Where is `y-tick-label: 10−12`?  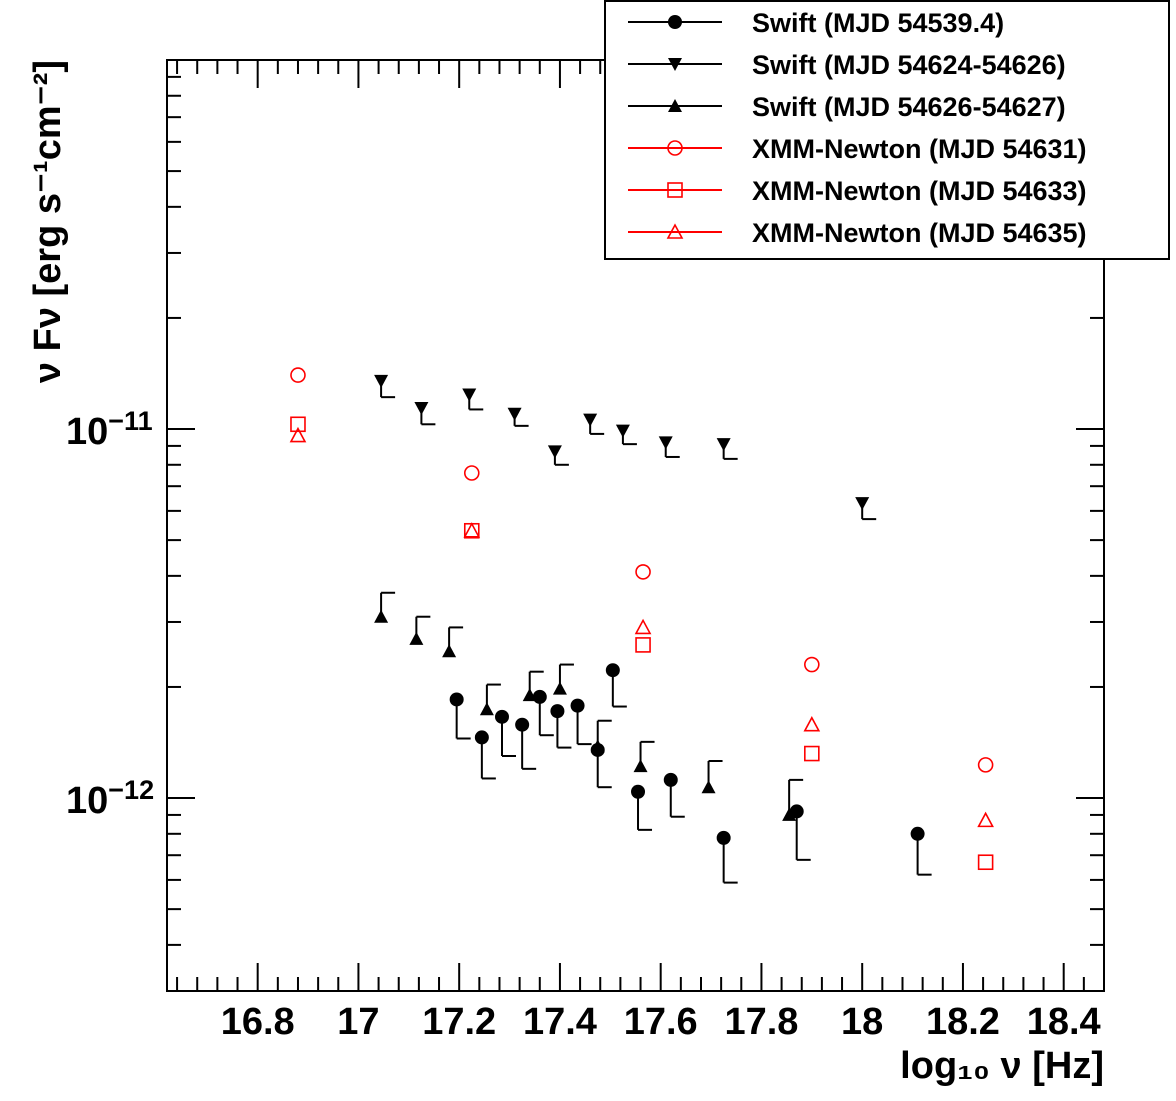
y-tick-label: 10−12 is located at coordinates (110, 798).